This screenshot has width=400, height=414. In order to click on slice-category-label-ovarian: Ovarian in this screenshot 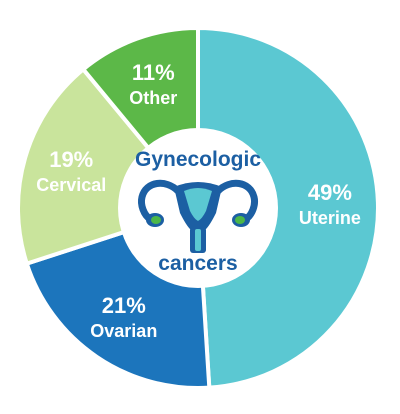, I will do `click(123, 331)`.